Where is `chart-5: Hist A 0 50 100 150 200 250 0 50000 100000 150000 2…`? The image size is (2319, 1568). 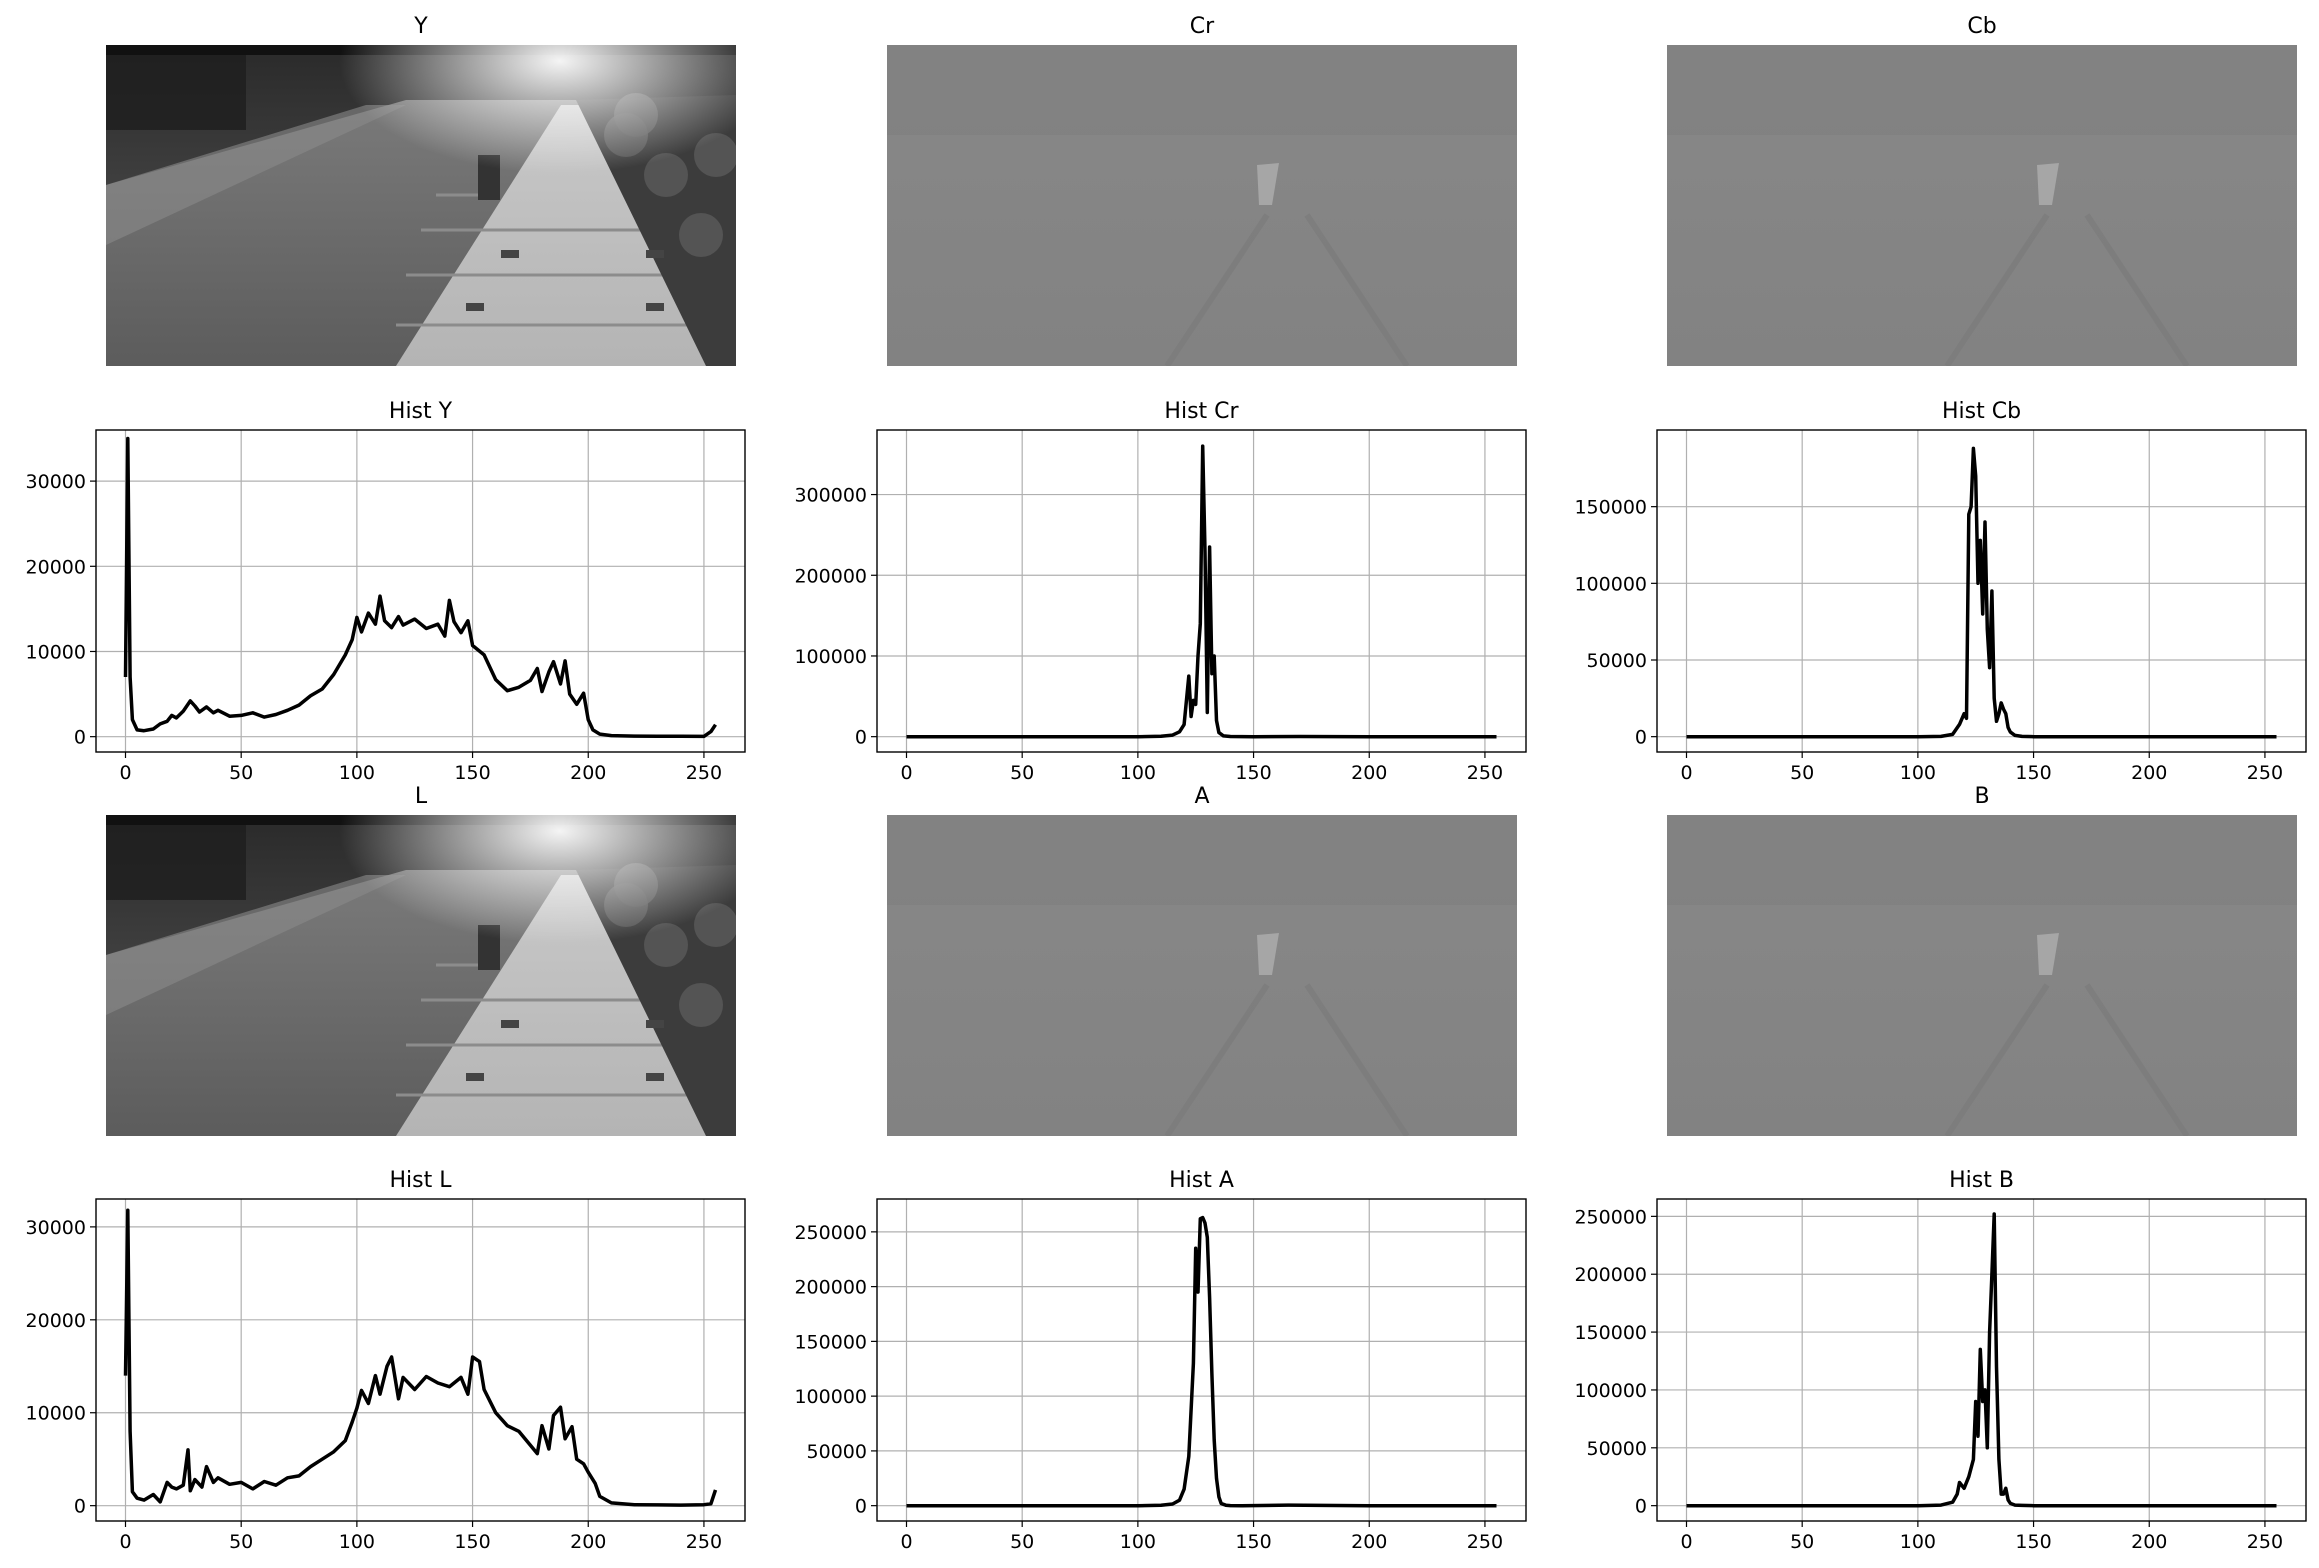 chart-5: Hist A 0 50 100 150 200 250 0 50000 100000 150000 2… is located at coordinates (1160, 1360).